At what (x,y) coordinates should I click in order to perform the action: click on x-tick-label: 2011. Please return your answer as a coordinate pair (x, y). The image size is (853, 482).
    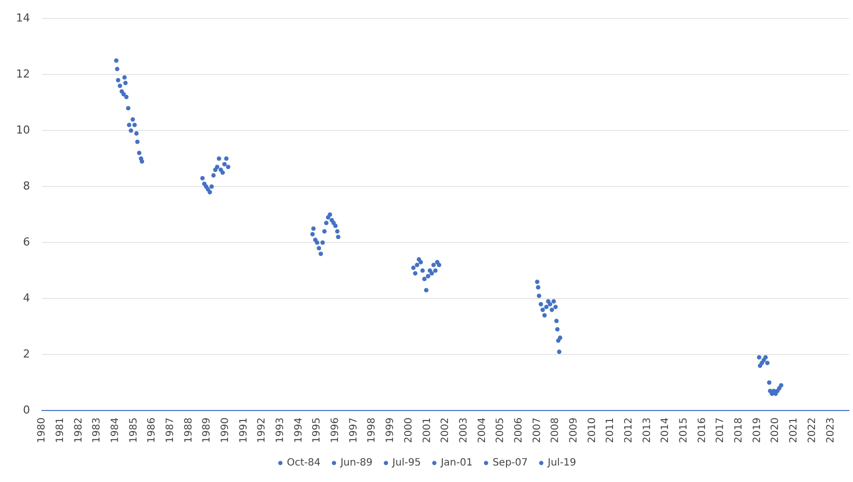
    Looking at the image, I should click on (610, 431).